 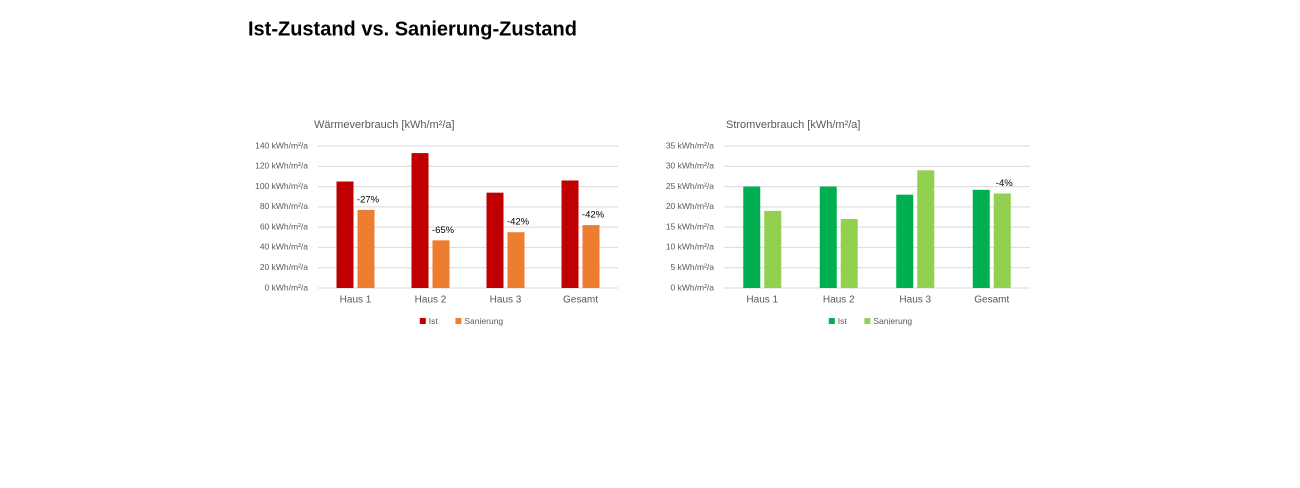 I want to click on y-tick-label: 40 kWh/m²/a, so click(x=284, y=247).